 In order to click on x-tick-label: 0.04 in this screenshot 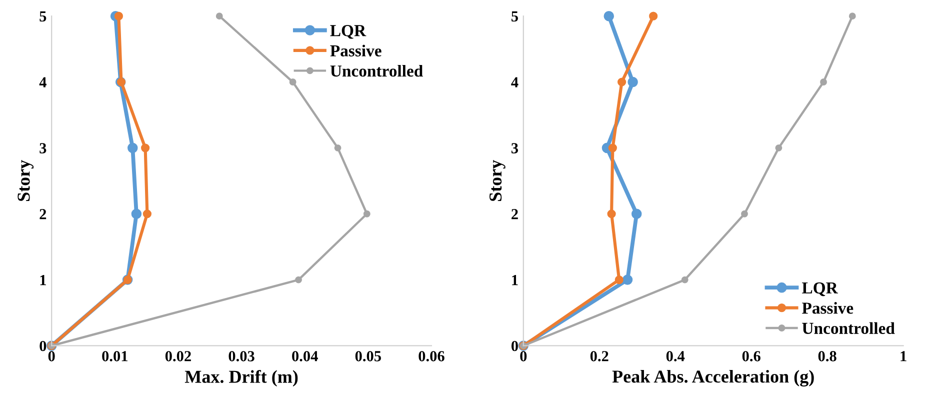, I will do `click(305, 356)`.